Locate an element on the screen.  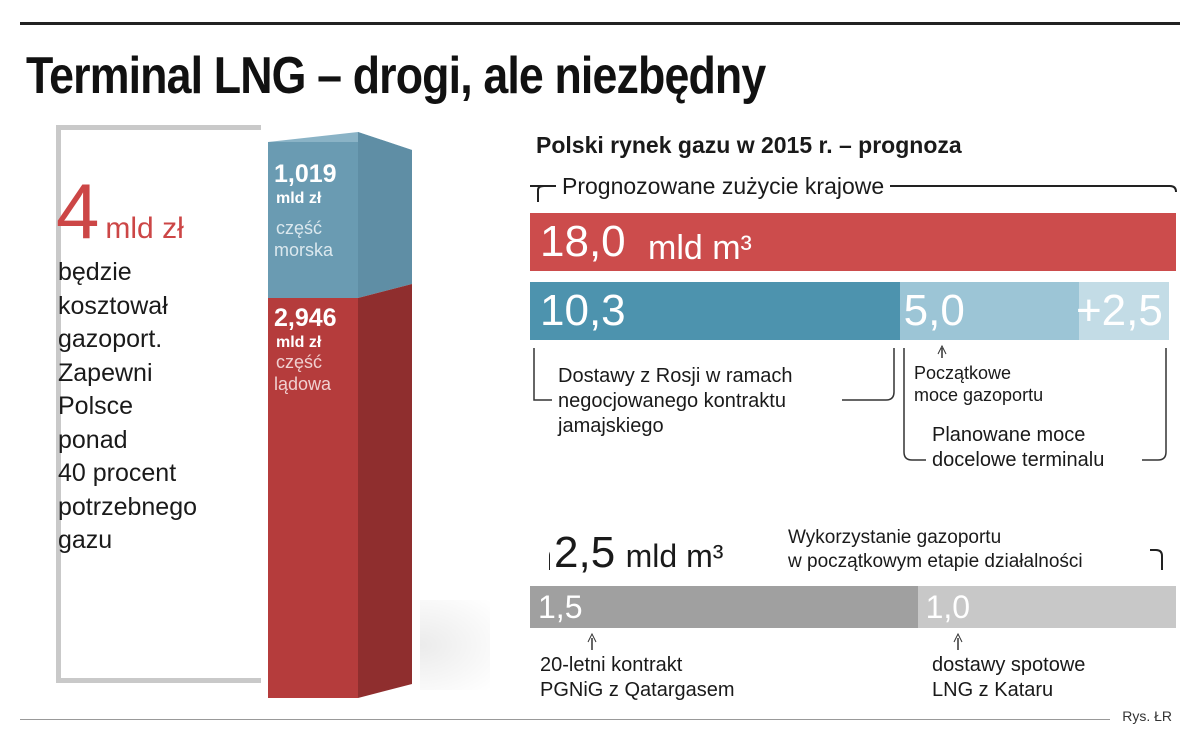
desc-line: ponad is located at coordinates (93, 439).